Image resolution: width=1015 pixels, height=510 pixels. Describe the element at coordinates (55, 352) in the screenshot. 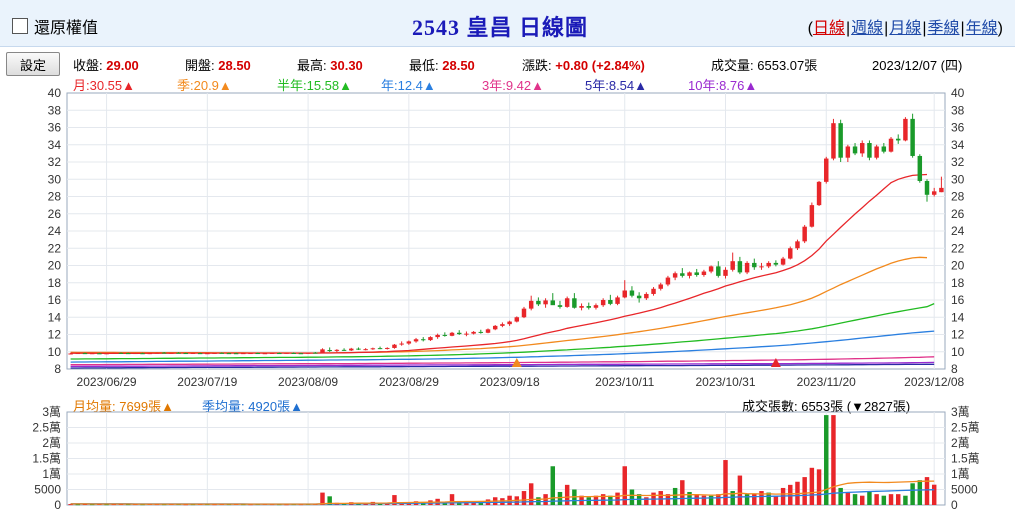

I see `price-y-tick-left: 10` at that location.